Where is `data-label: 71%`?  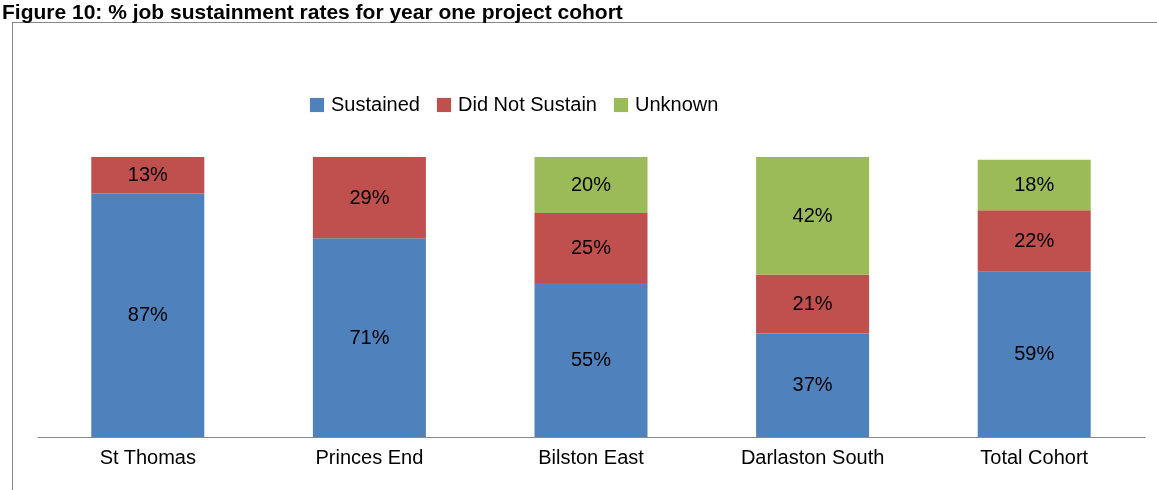 data-label: 71% is located at coordinates (369, 336).